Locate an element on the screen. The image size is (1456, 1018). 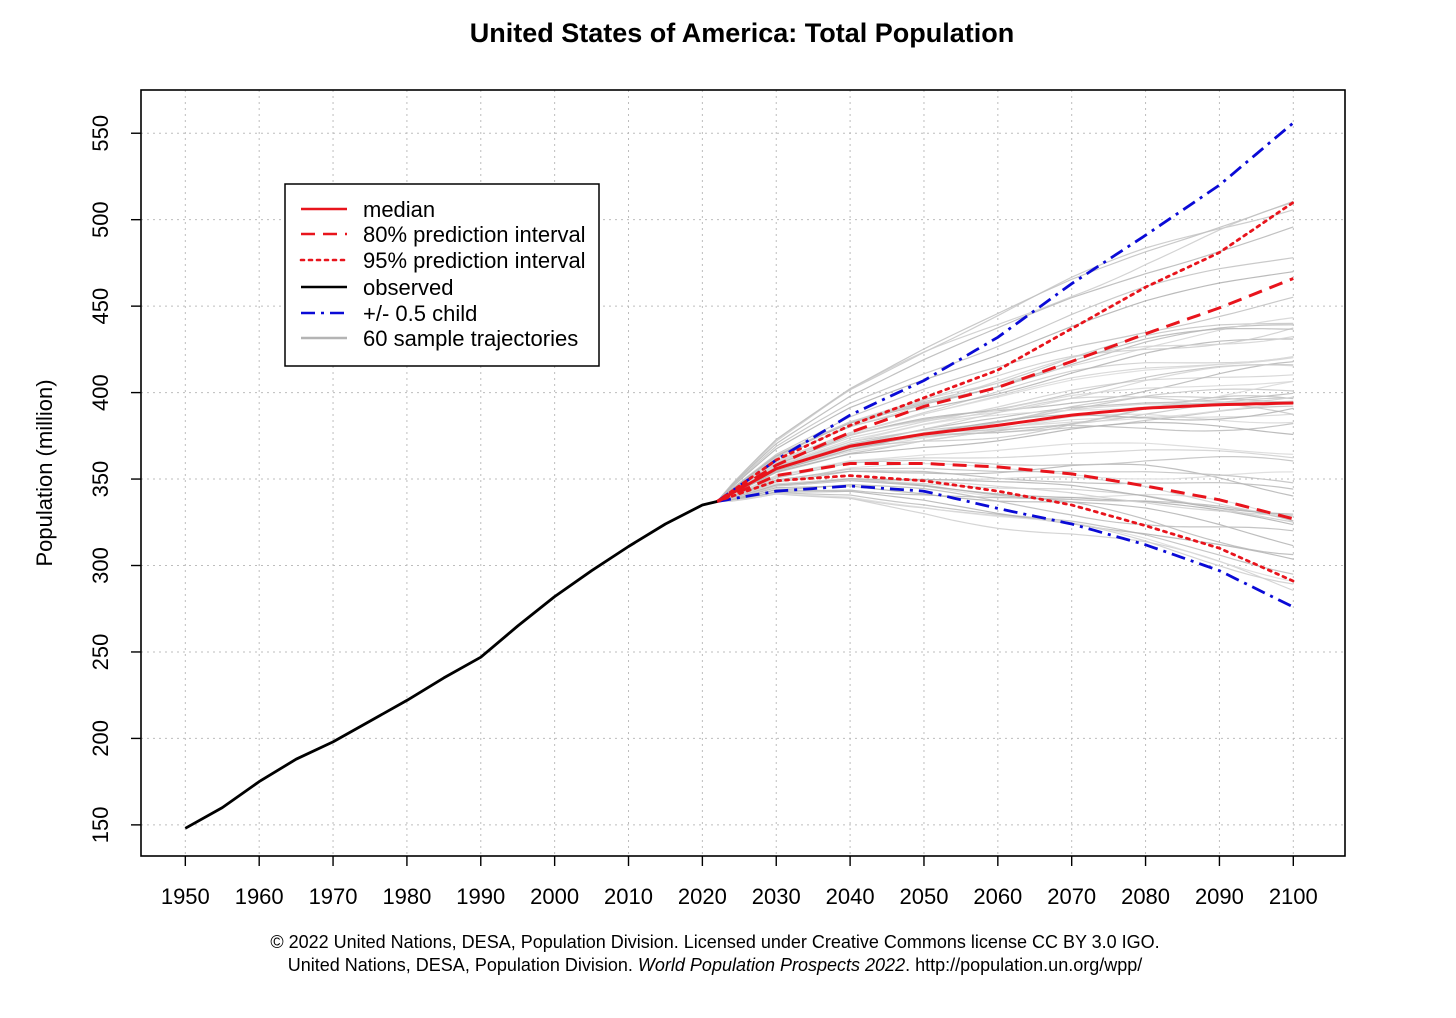
pi80-lower-line is located at coordinates (1005, 491).